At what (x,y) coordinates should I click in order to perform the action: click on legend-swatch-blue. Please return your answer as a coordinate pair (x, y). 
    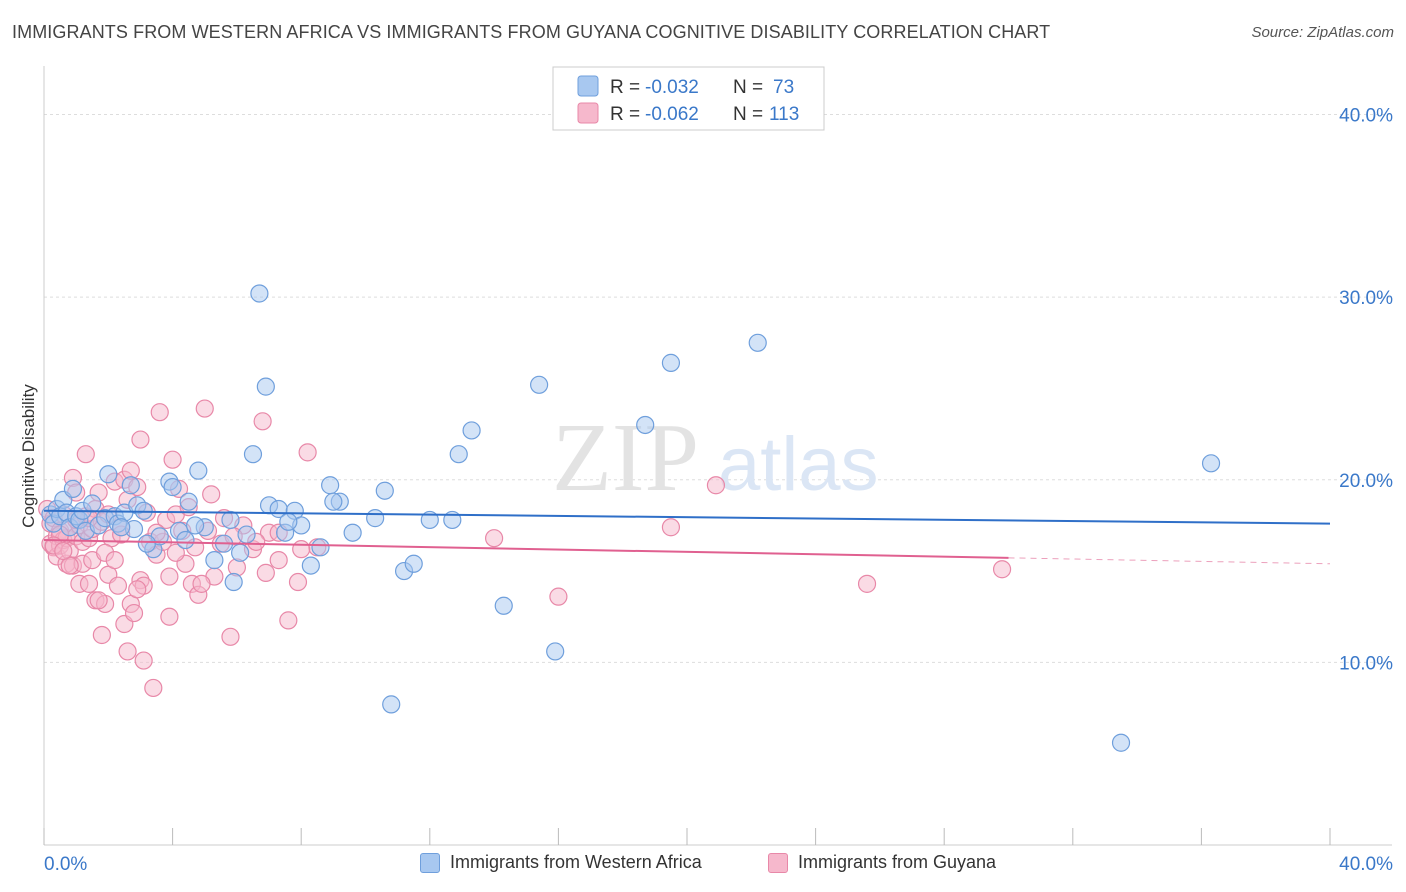
    Looking at the image, I should click on (430, 862).